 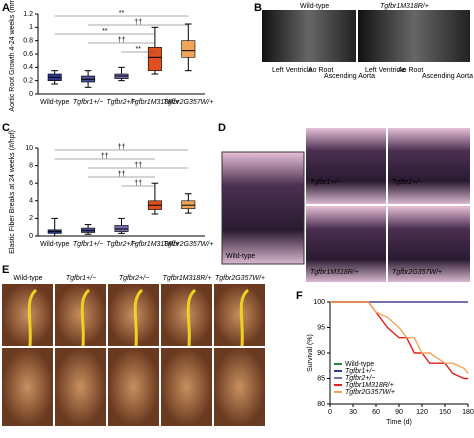 I want to click on histology-label: Tgfbr2+/−, so click(x=407, y=182).